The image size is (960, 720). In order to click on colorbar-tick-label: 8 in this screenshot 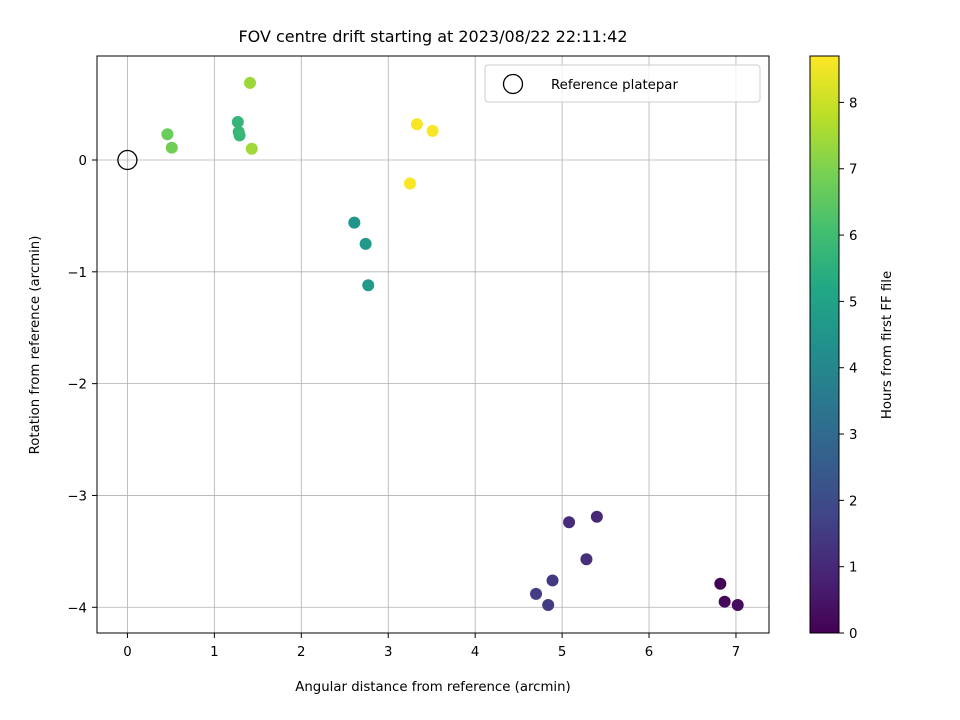, I will do `click(853, 103)`.